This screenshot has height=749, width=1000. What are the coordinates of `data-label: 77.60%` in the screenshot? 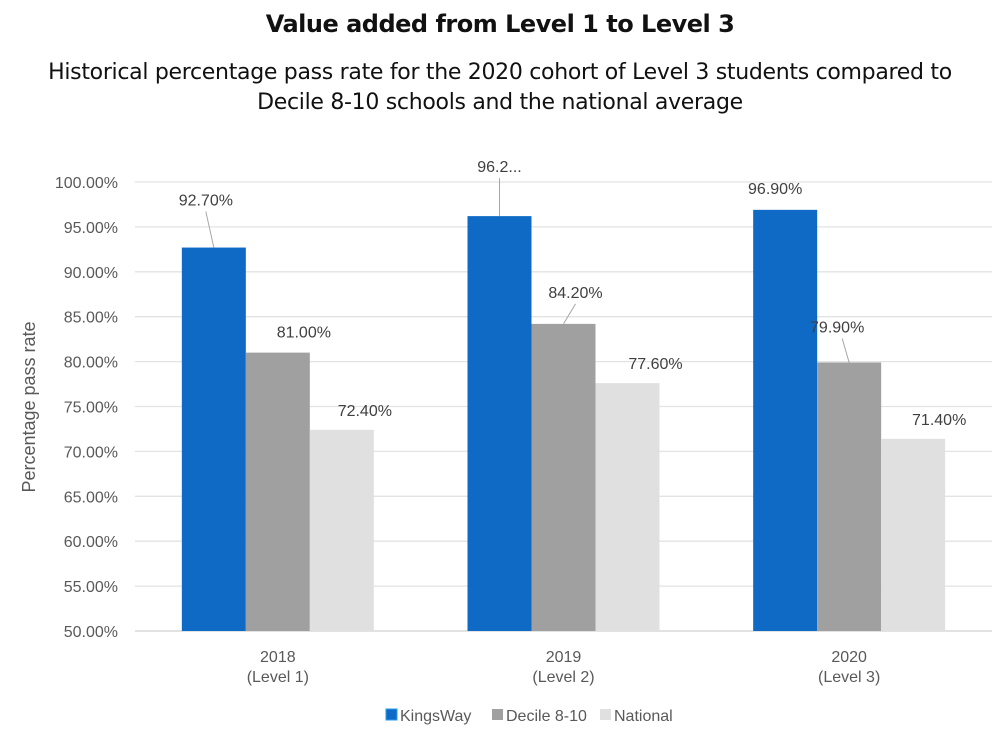 It's located at (655, 364).